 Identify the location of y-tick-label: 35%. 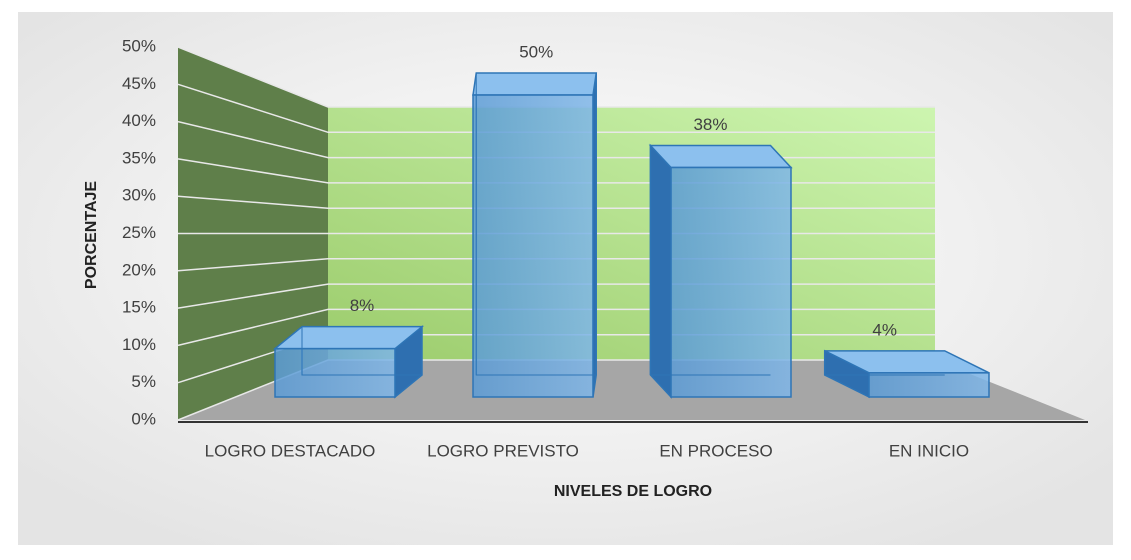
(139, 157).